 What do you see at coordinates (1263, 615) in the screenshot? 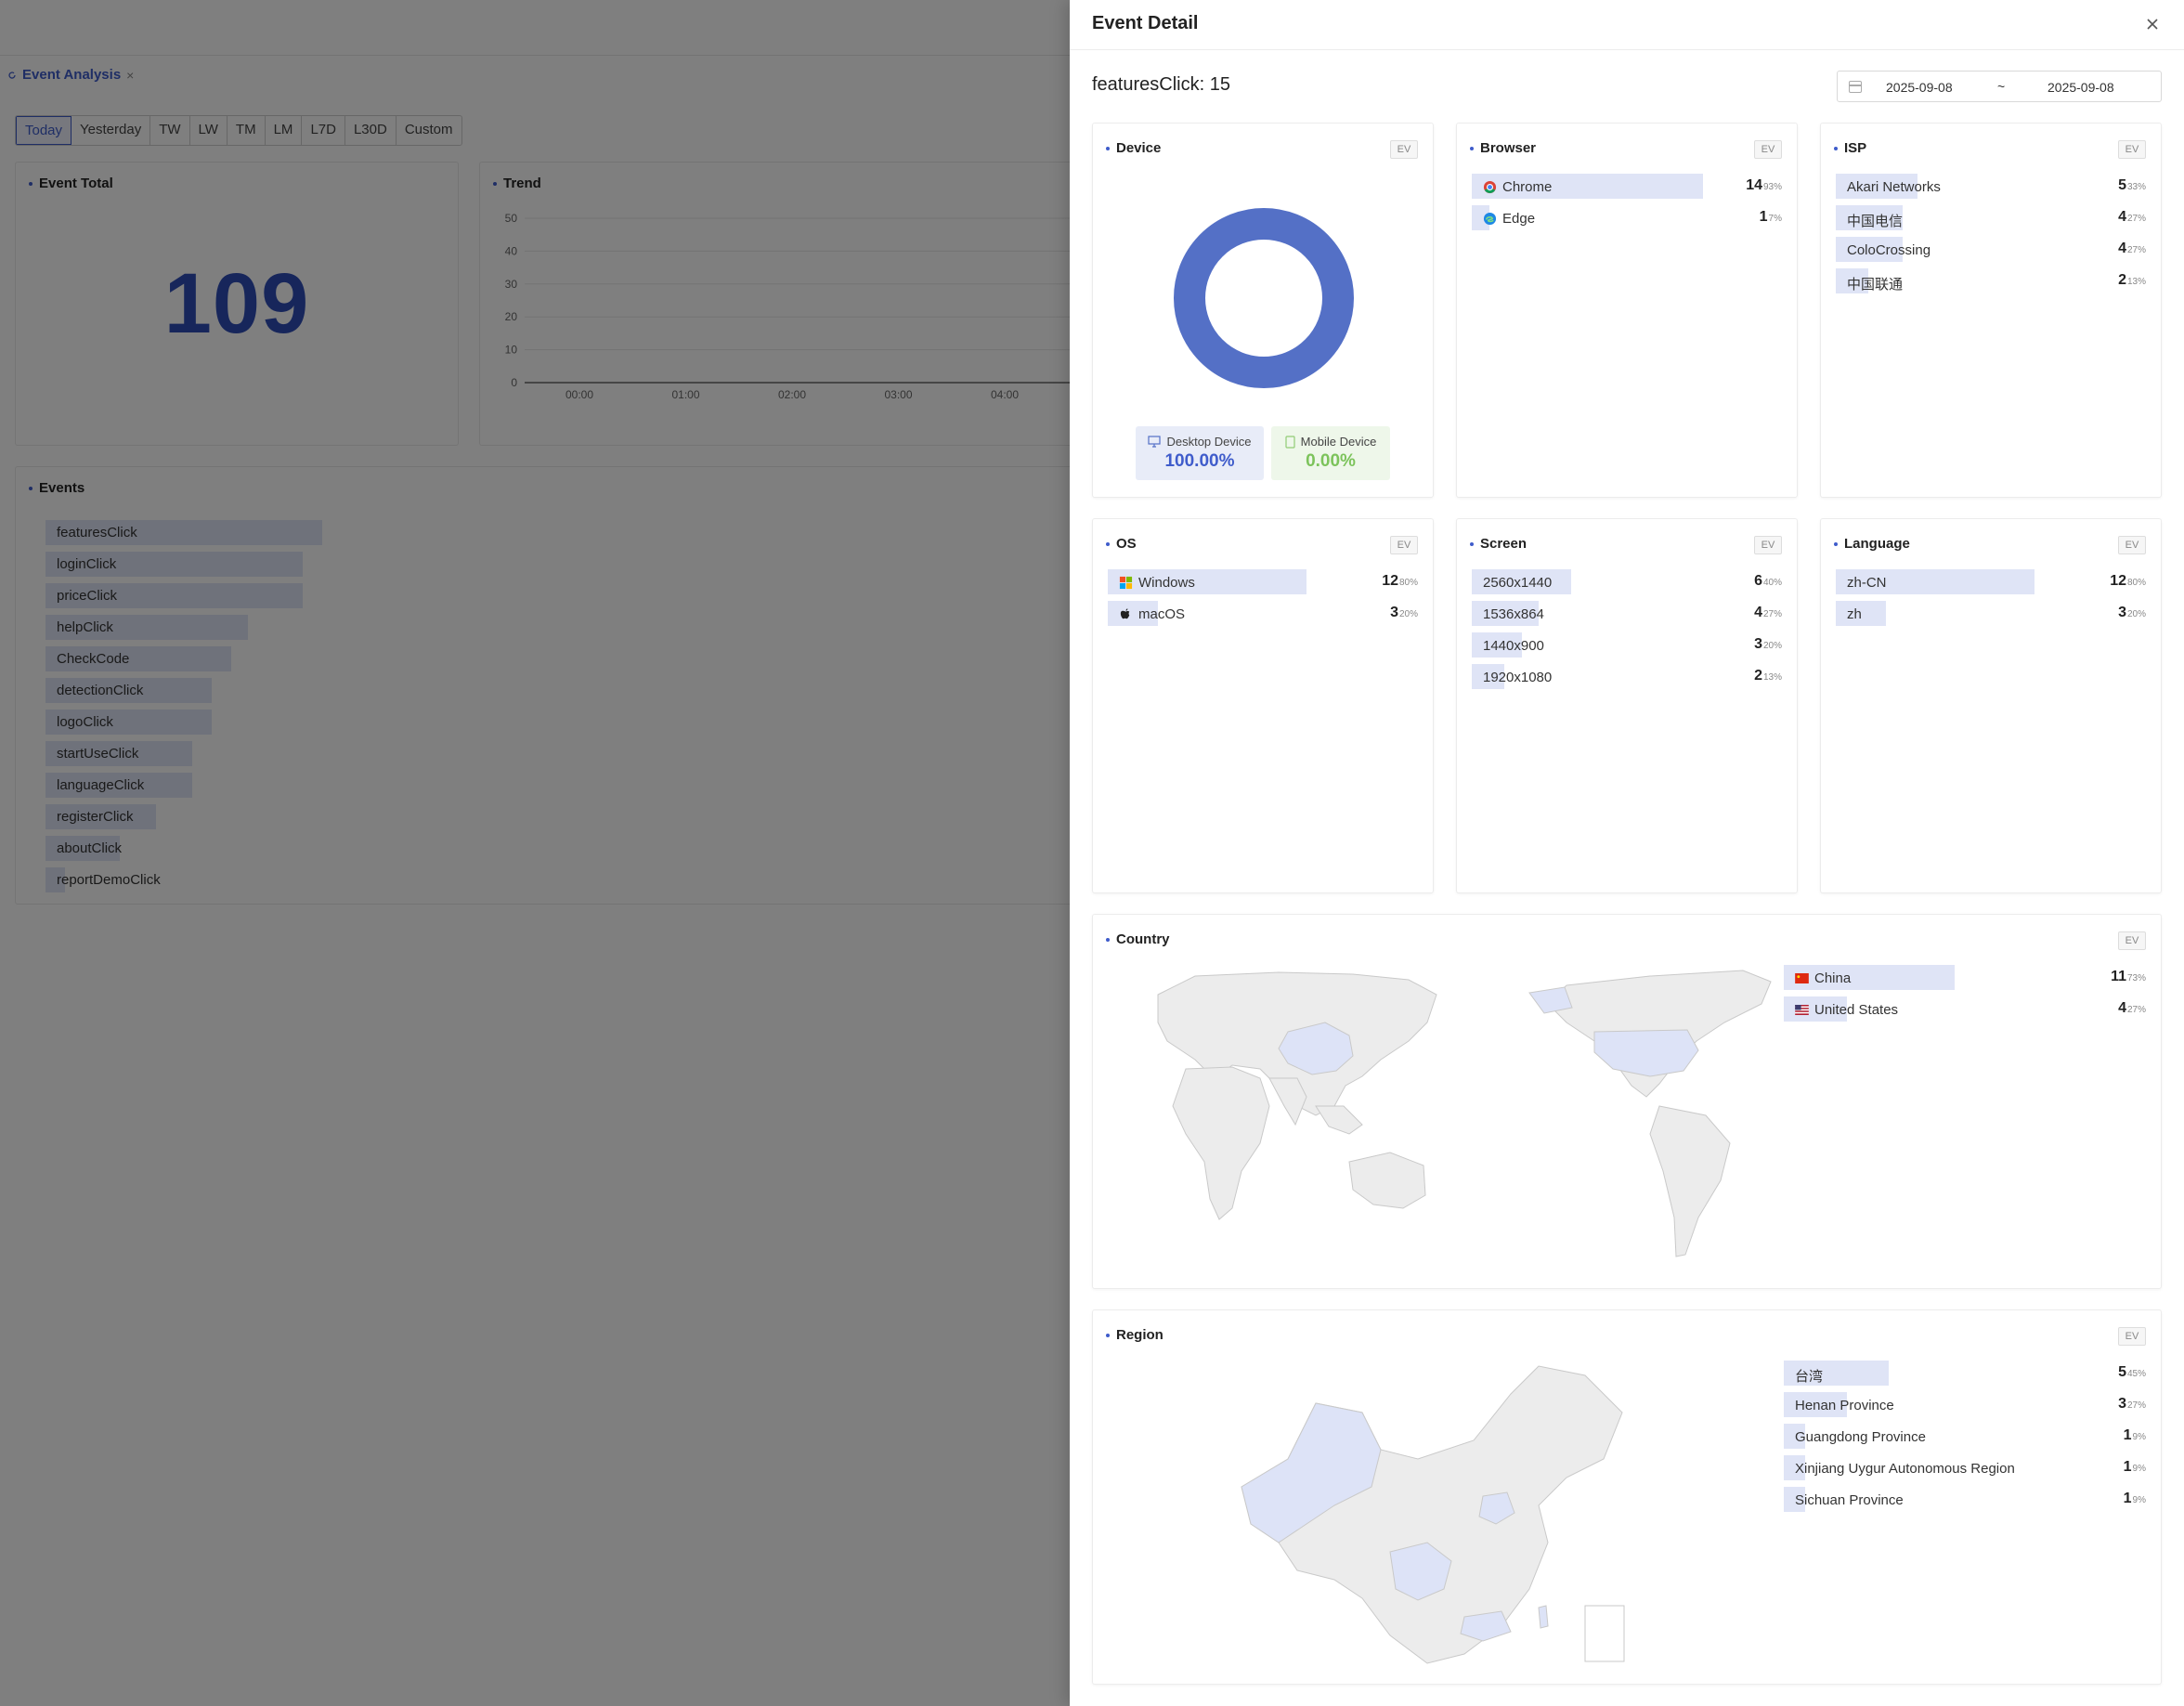
I see `list-item: macOS 320%` at bounding box center [1263, 615].